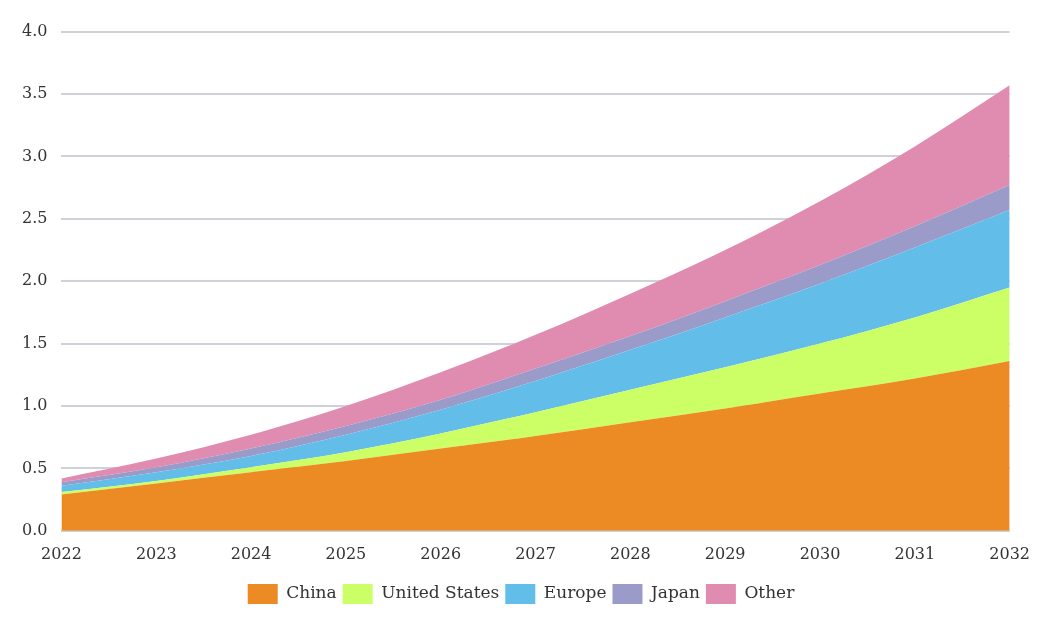 The height and width of the screenshot is (622, 1052). I want to click on y-tick-label: 1.0, so click(34, 405).